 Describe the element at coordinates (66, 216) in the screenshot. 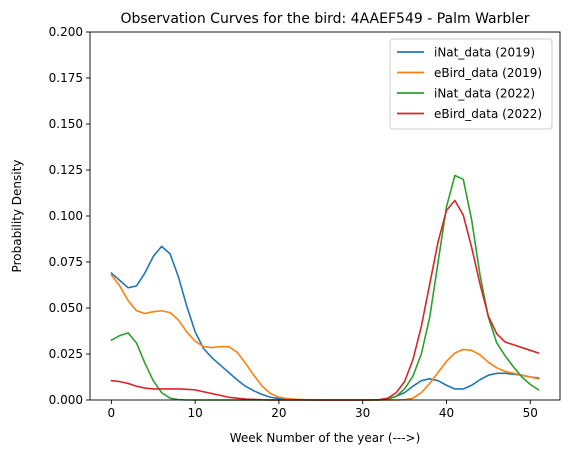

I see `y-tick-label: 0.100` at that location.